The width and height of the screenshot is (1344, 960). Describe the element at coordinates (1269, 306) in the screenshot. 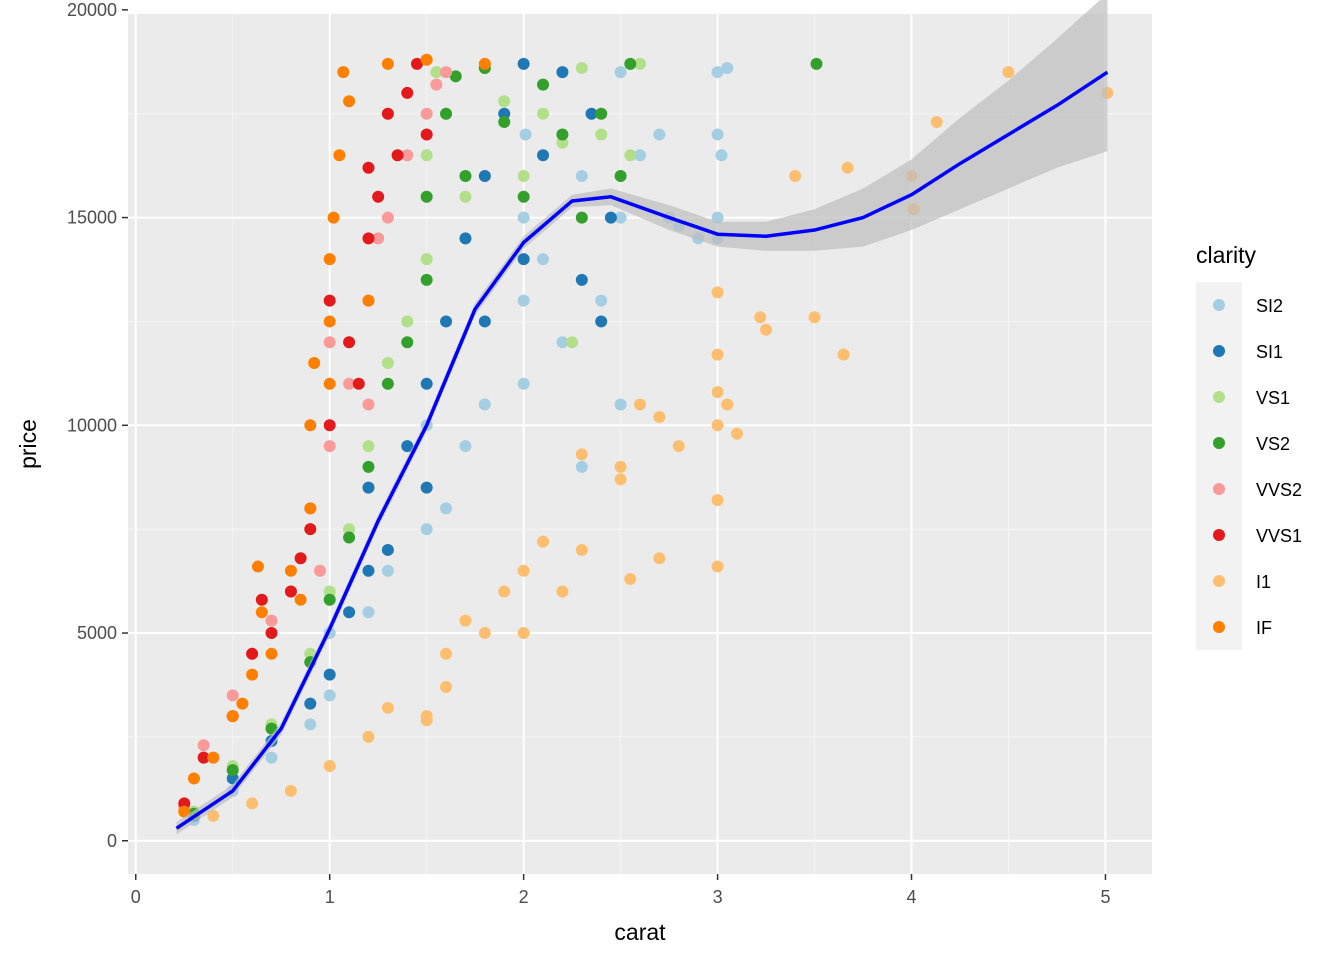

I see `legend-label-si2: SI2` at that location.